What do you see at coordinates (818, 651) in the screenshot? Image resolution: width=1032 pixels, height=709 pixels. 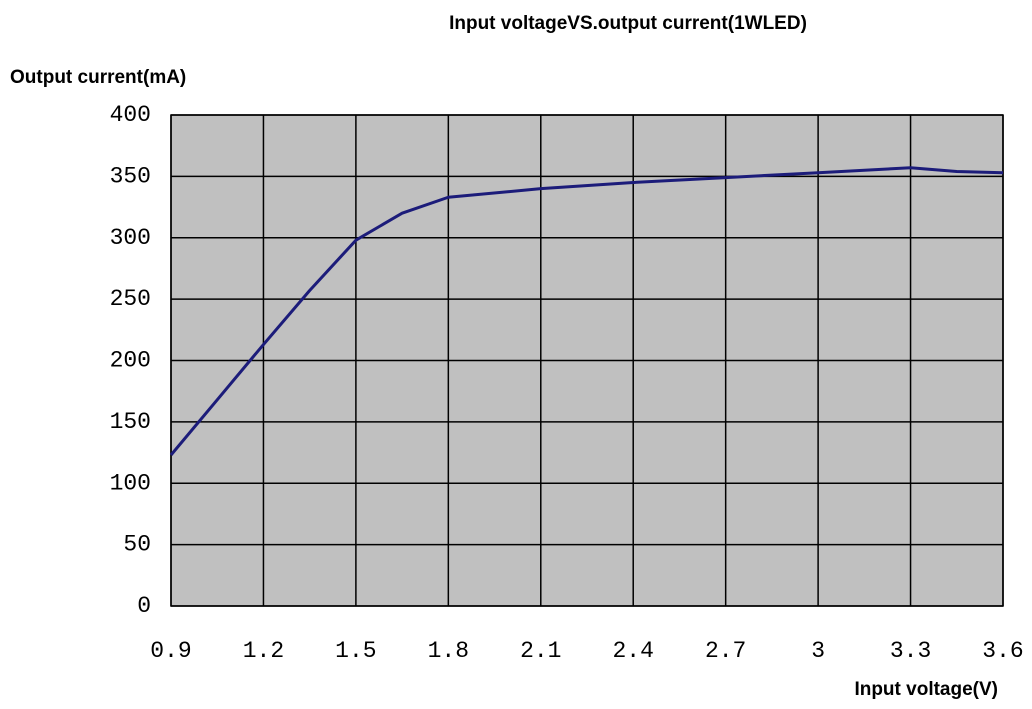 I see `x-tick-label: 3` at bounding box center [818, 651].